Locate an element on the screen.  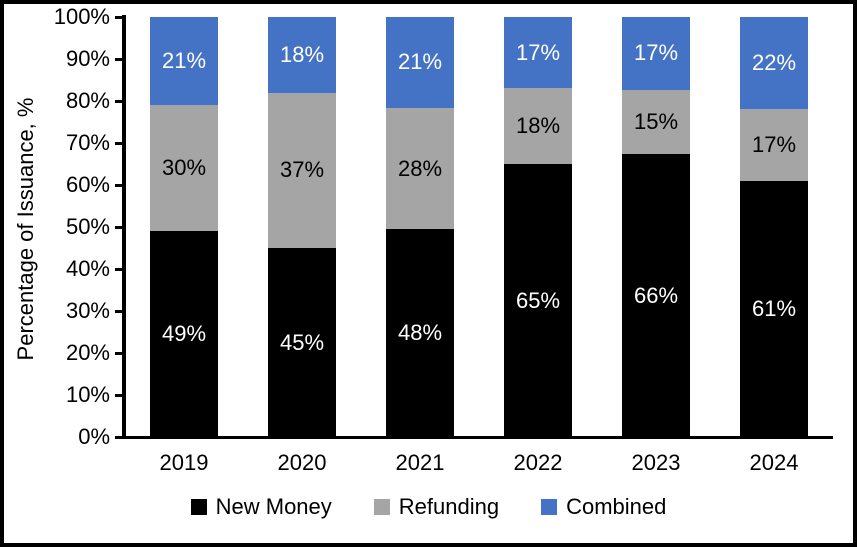
y-tick-label: 20% is located at coordinates (87, 352).